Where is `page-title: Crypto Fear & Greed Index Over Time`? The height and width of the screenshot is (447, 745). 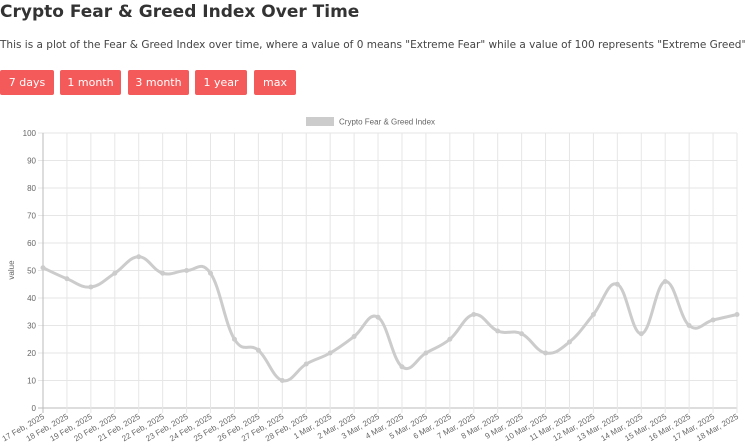 page-title: Crypto Fear & Greed Index Over Time is located at coordinates (180, 12).